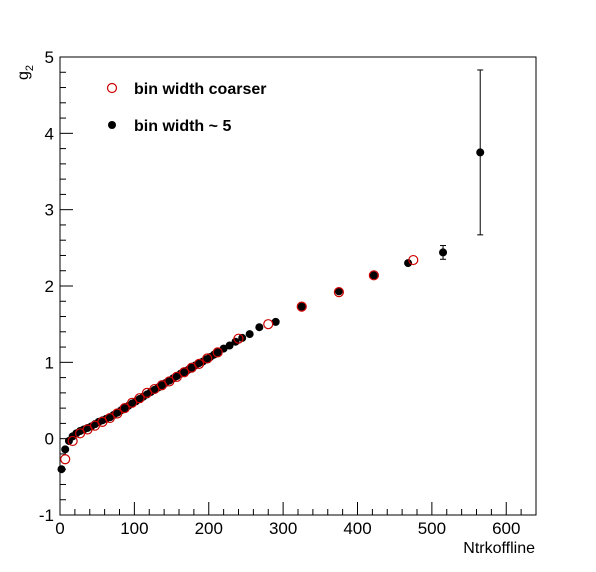  What do you see at coordinates (112, 88) in the screenshot?
I see `legend-marker-coarser` at bounding box center [112, 88].